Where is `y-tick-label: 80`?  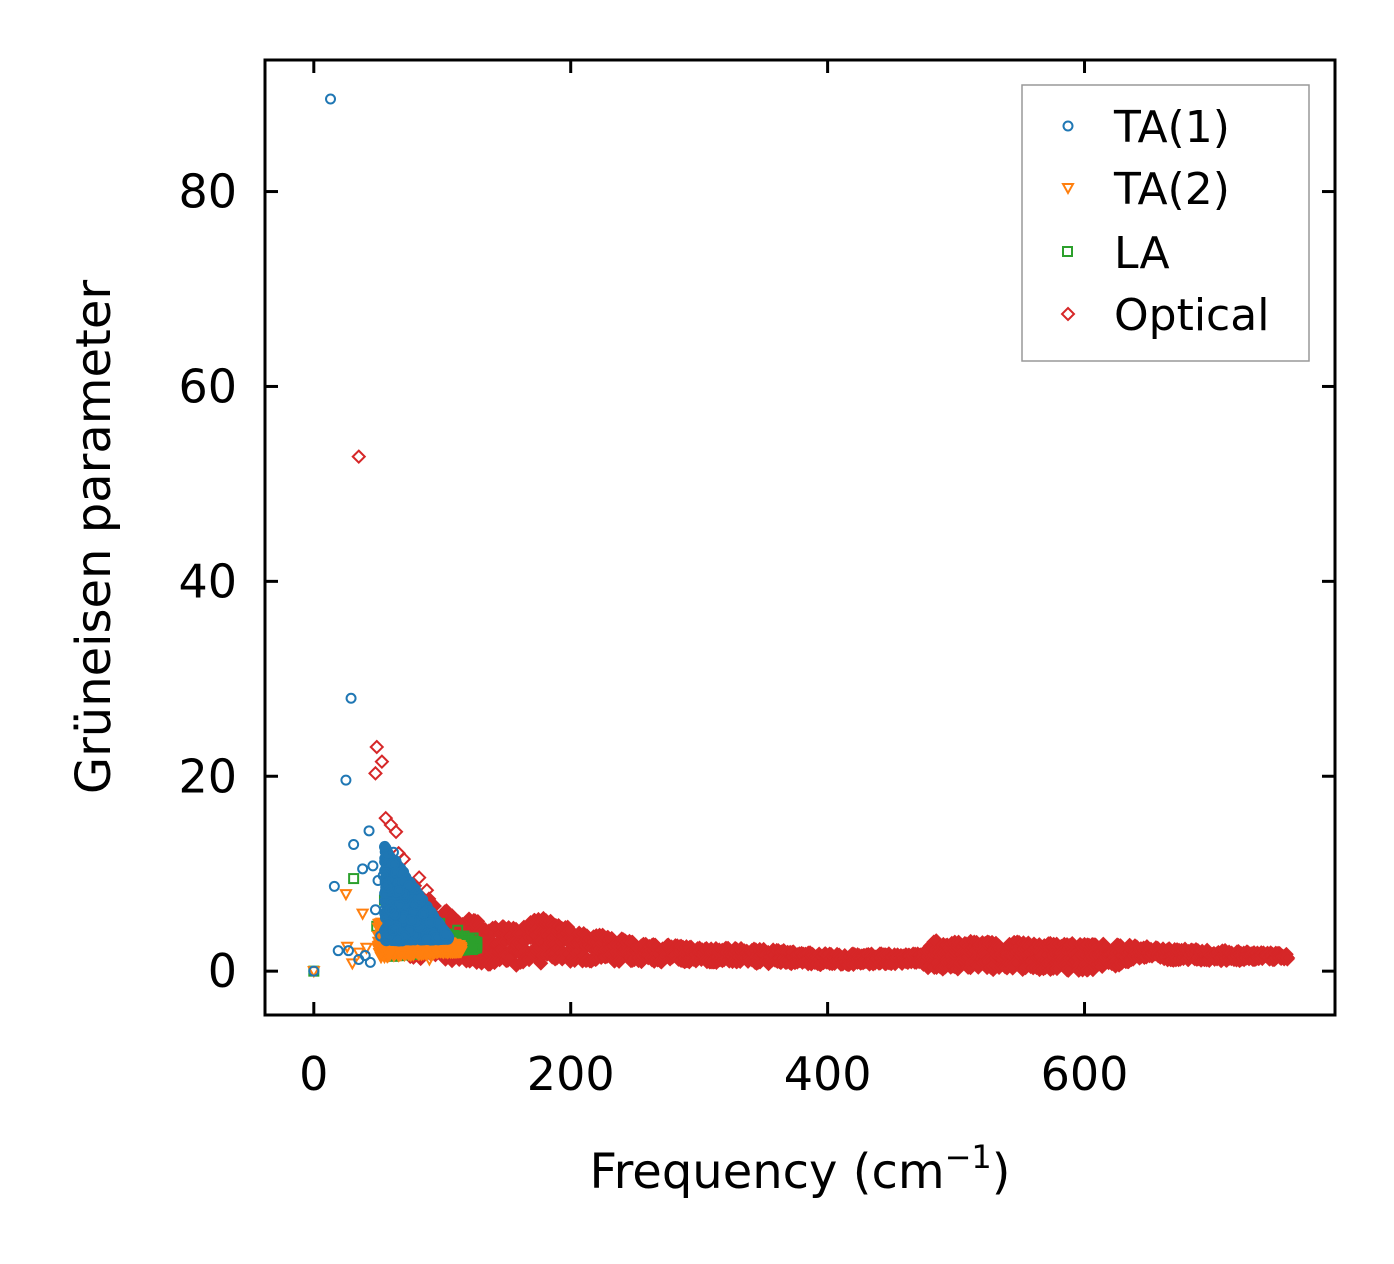 y-tick-label: 80 is located at coordinates (207, 192).